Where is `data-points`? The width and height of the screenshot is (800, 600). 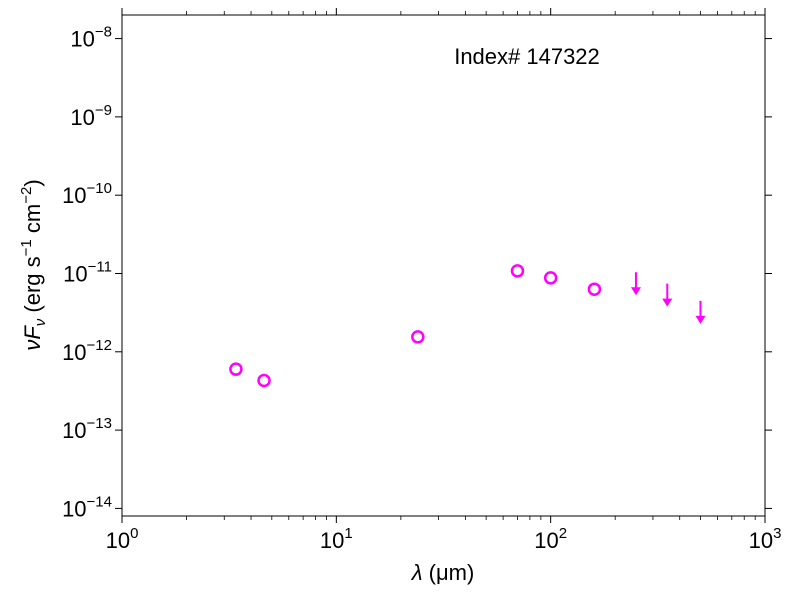 data-points is located at coordinates (467, 326).